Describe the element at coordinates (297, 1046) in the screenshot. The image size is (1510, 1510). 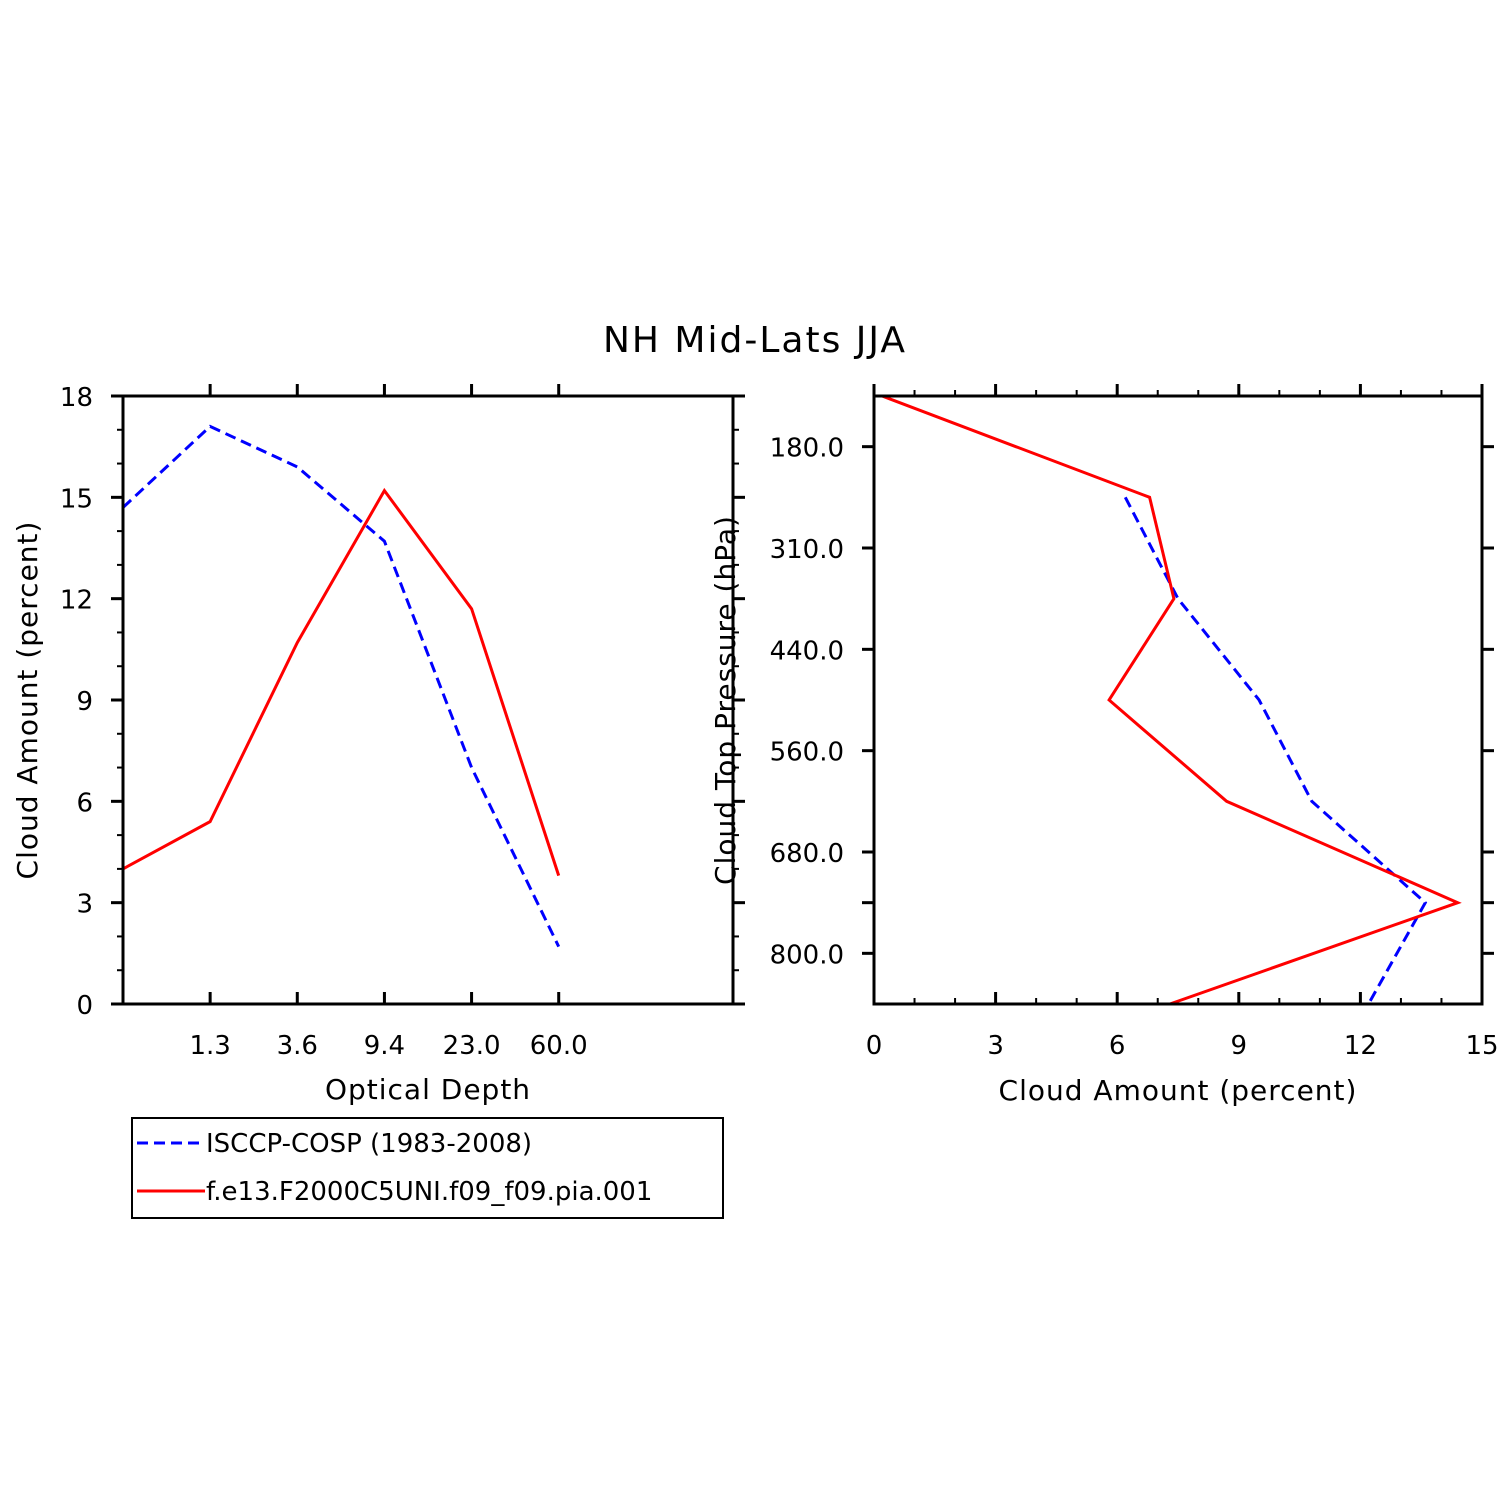
I see `left-x-tick-label: 3.6` at that location.